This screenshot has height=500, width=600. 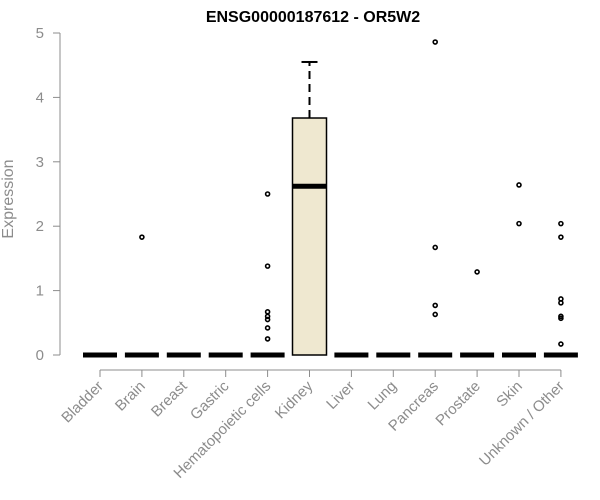 I want to click on box-body, so click(x=309, y=236).